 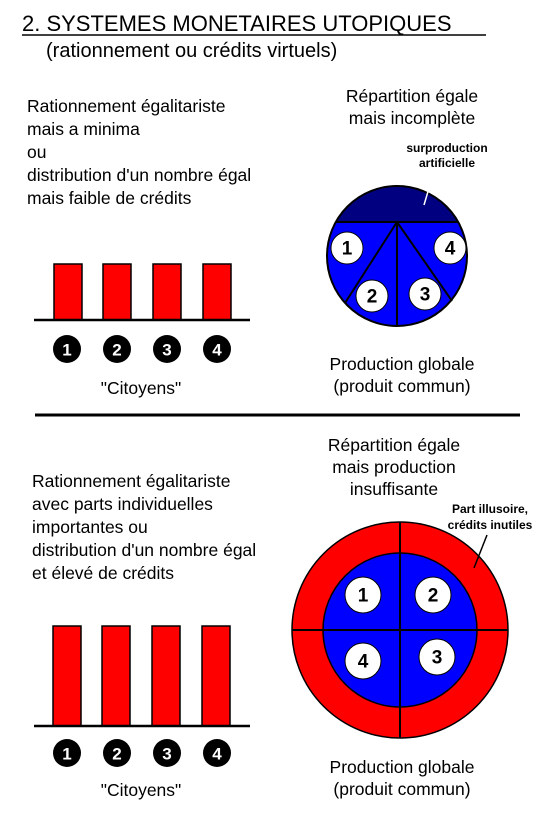 What do you see at coordinates (237, 23) in the screenshot?
I see `title: 2. SYSTEMES MONETAIRES UTOPIQUES` at bounding box center [237, 23].